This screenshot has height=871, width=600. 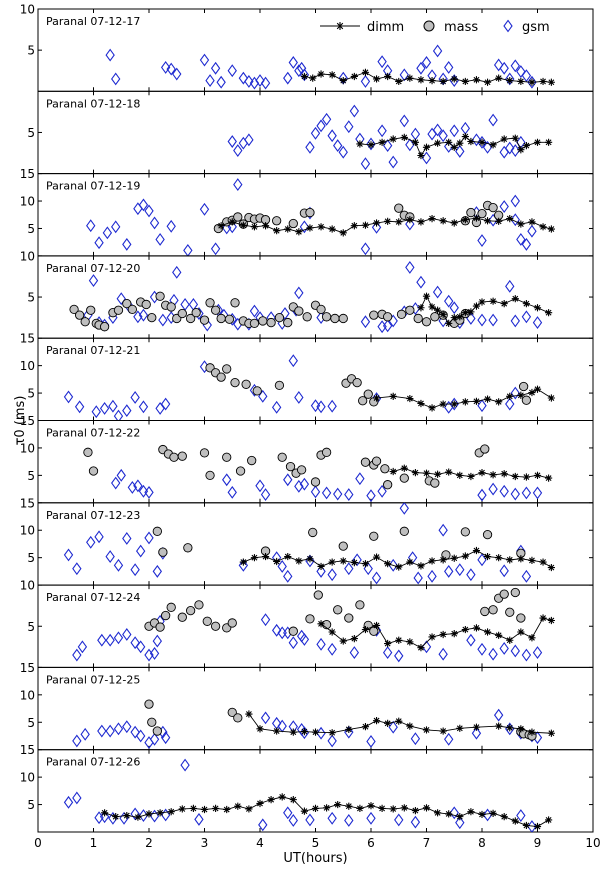 I want to click on panel-title: Paranal 07-12-17, so click(x=93, y=21).